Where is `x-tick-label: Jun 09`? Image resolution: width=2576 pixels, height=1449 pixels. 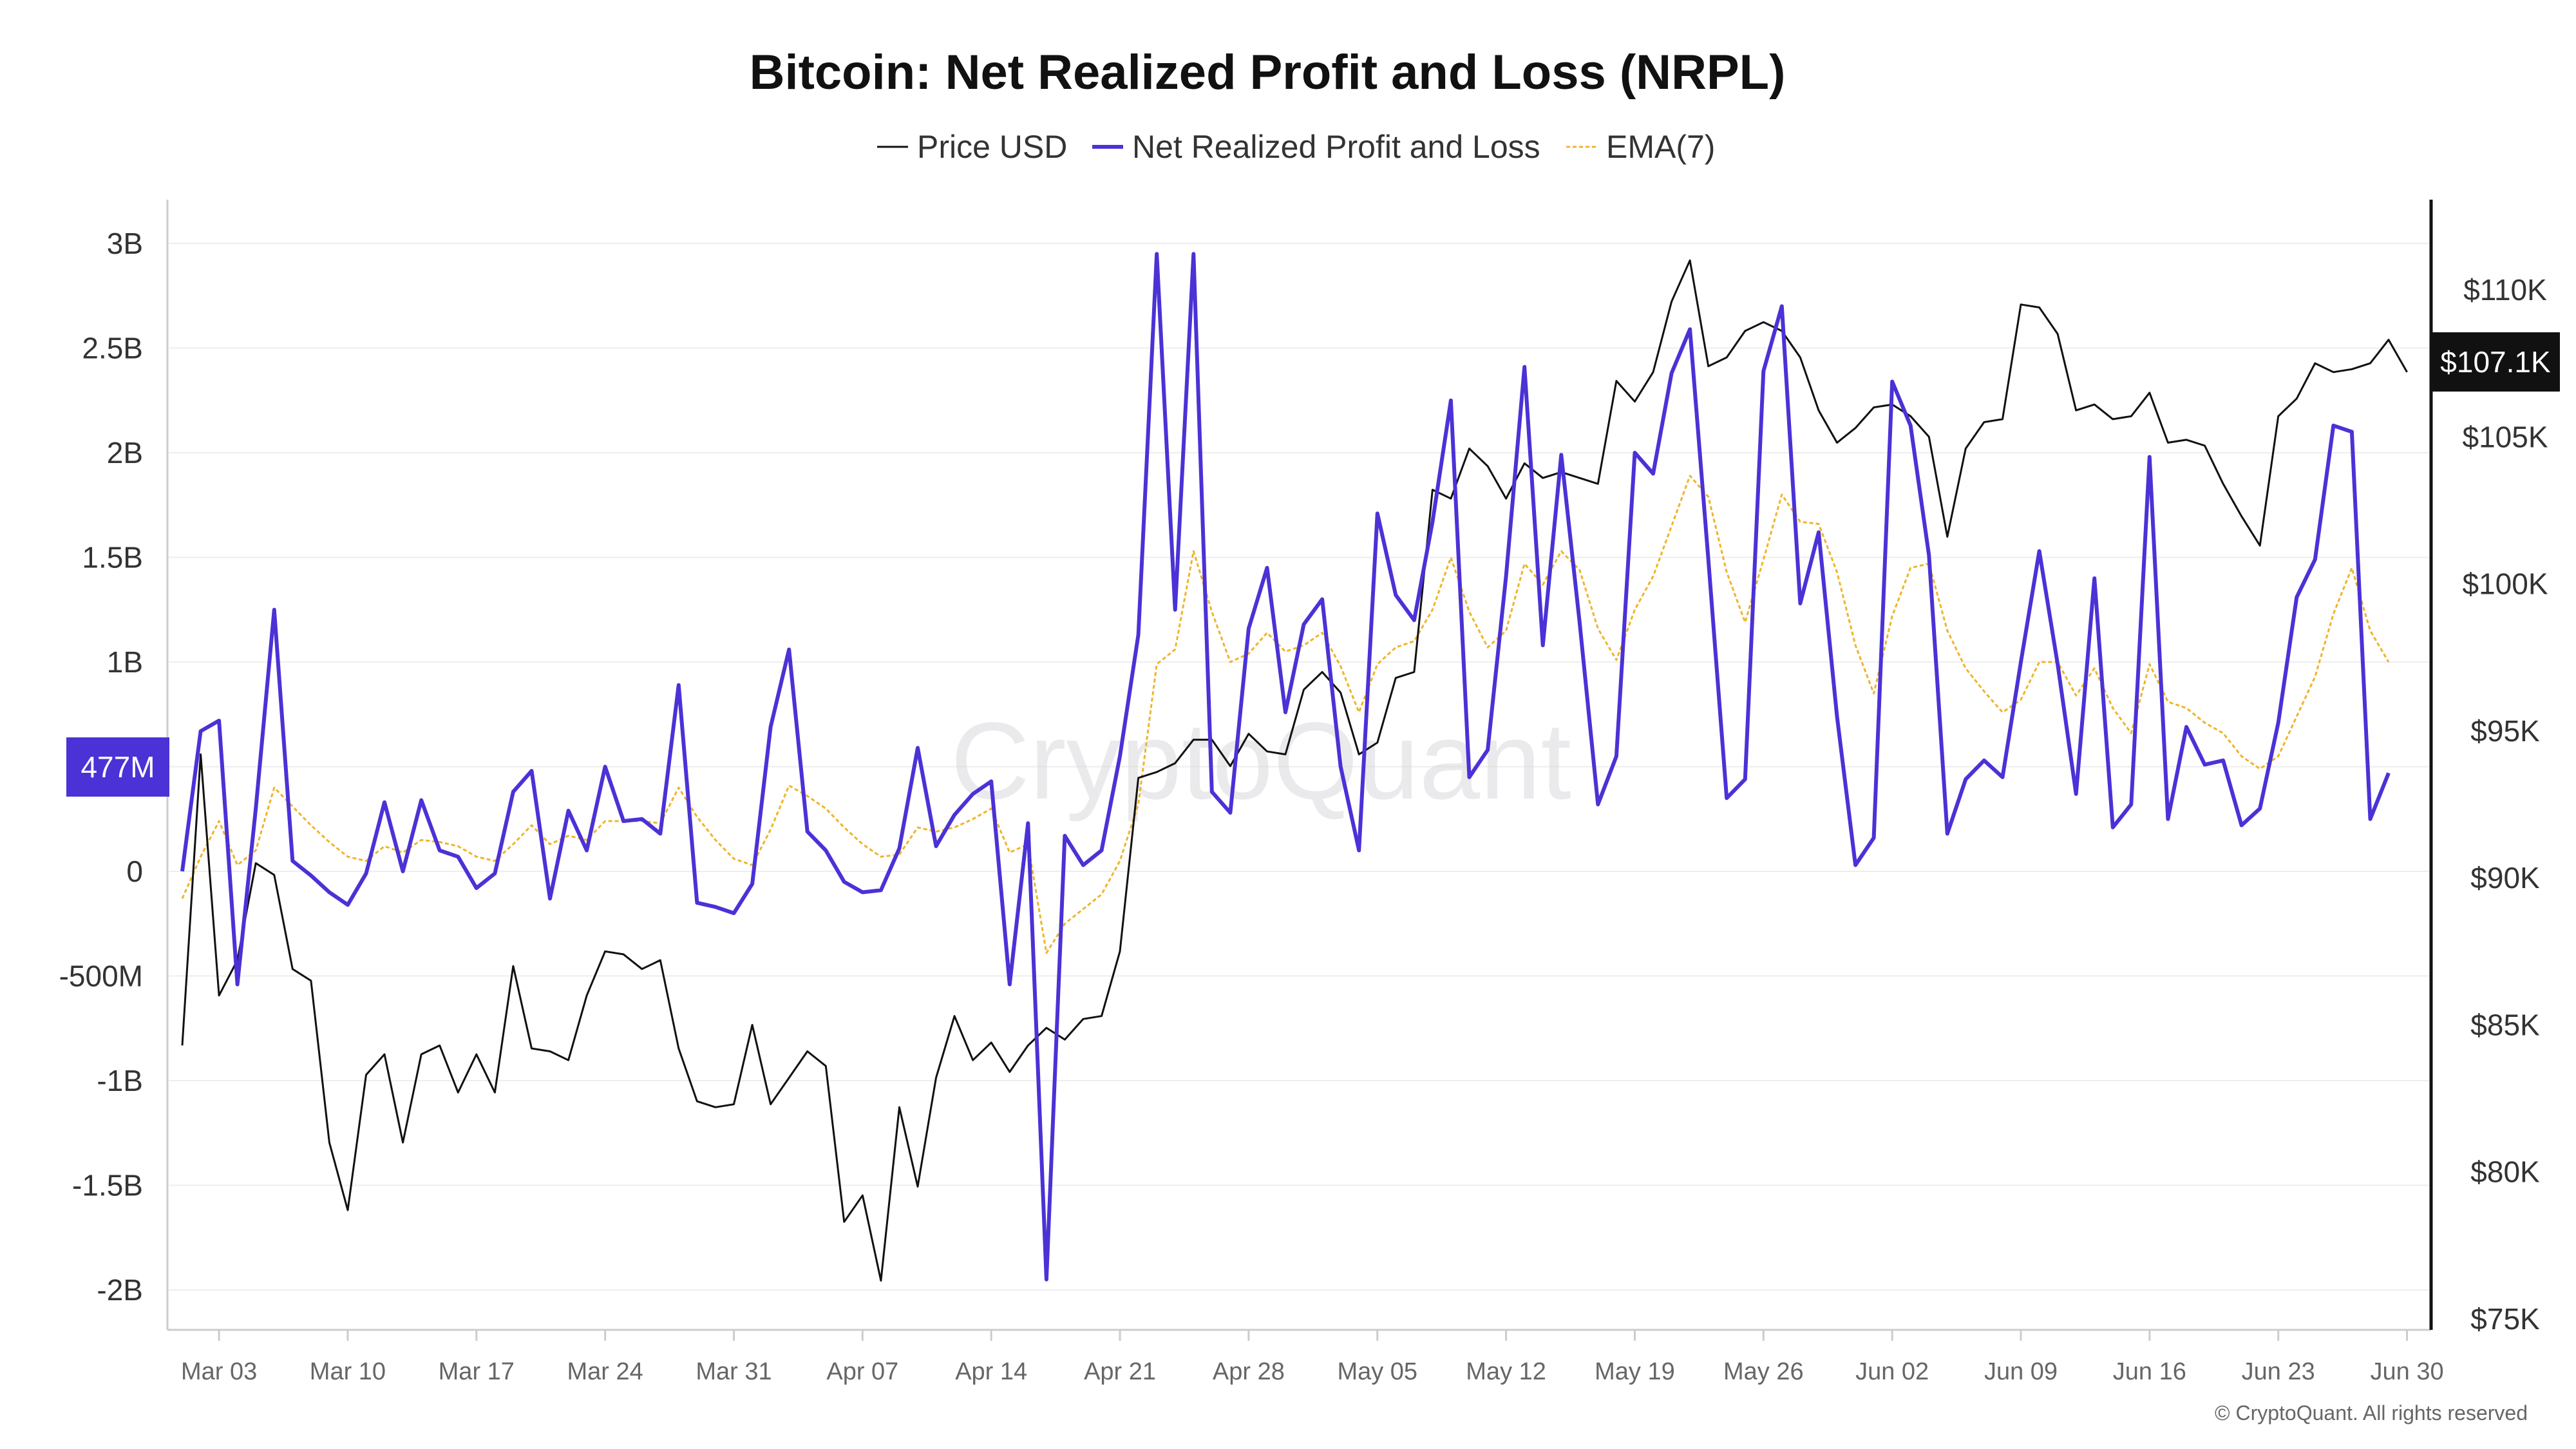 x-tick-label: Jun 09 is located at coordinates (2021, 1372).